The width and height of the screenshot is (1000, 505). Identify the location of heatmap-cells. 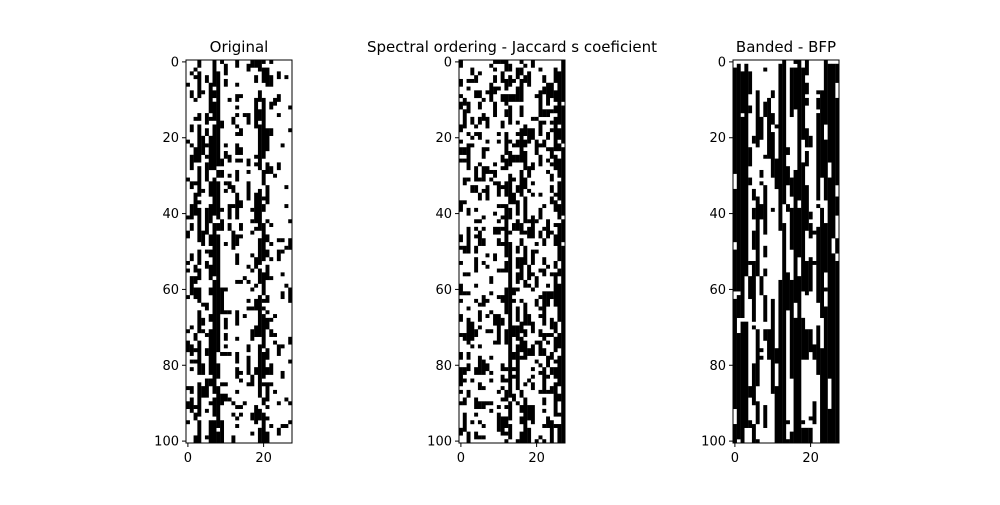
(512, 252).